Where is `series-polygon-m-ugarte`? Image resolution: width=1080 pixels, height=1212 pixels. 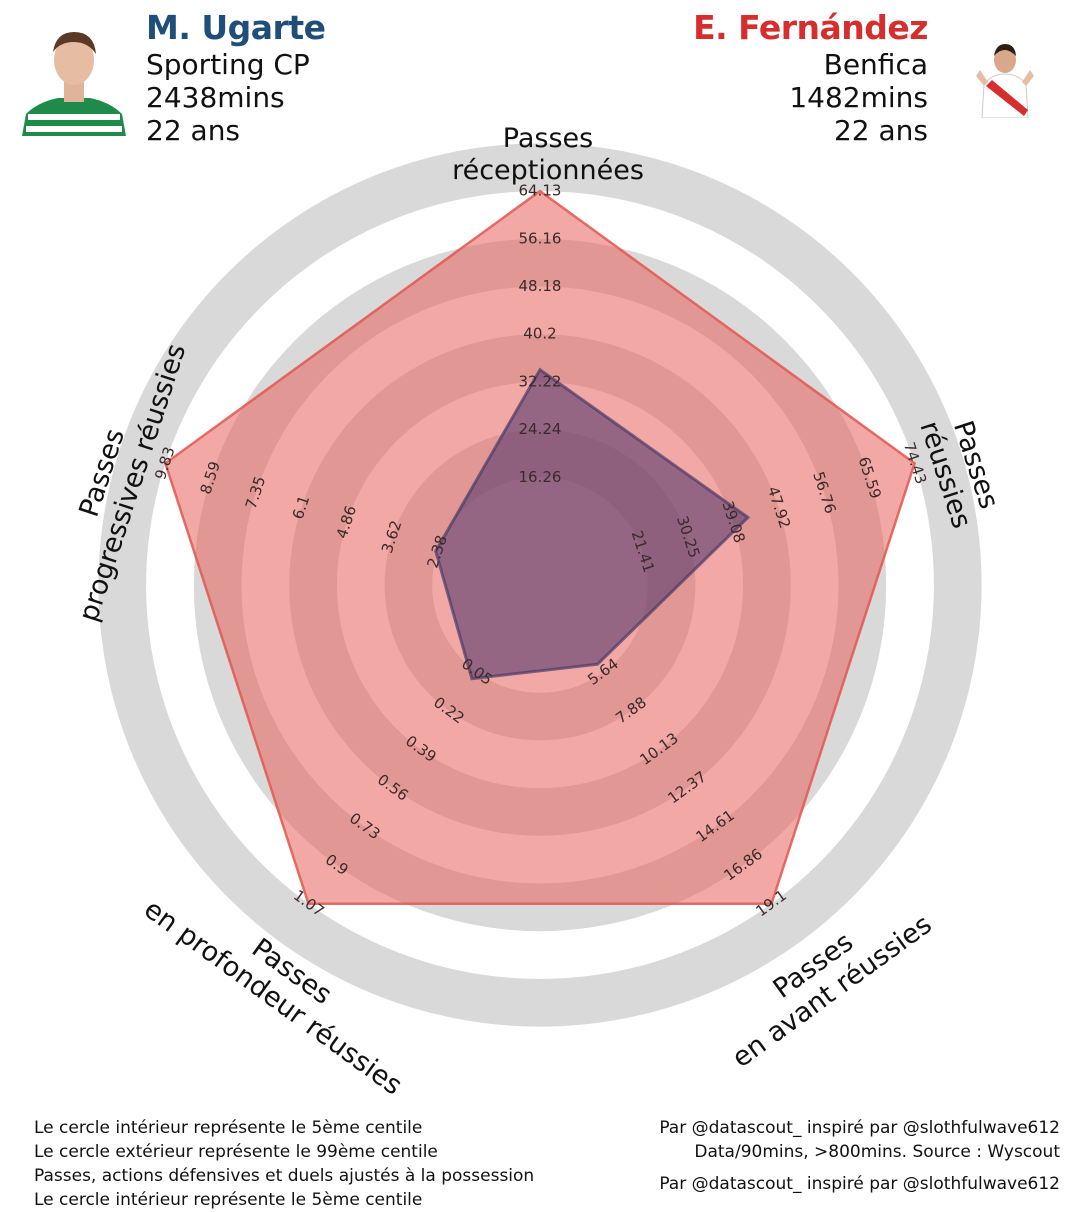
series-polygon-m-ugarte is located at coordinates (592, 524).